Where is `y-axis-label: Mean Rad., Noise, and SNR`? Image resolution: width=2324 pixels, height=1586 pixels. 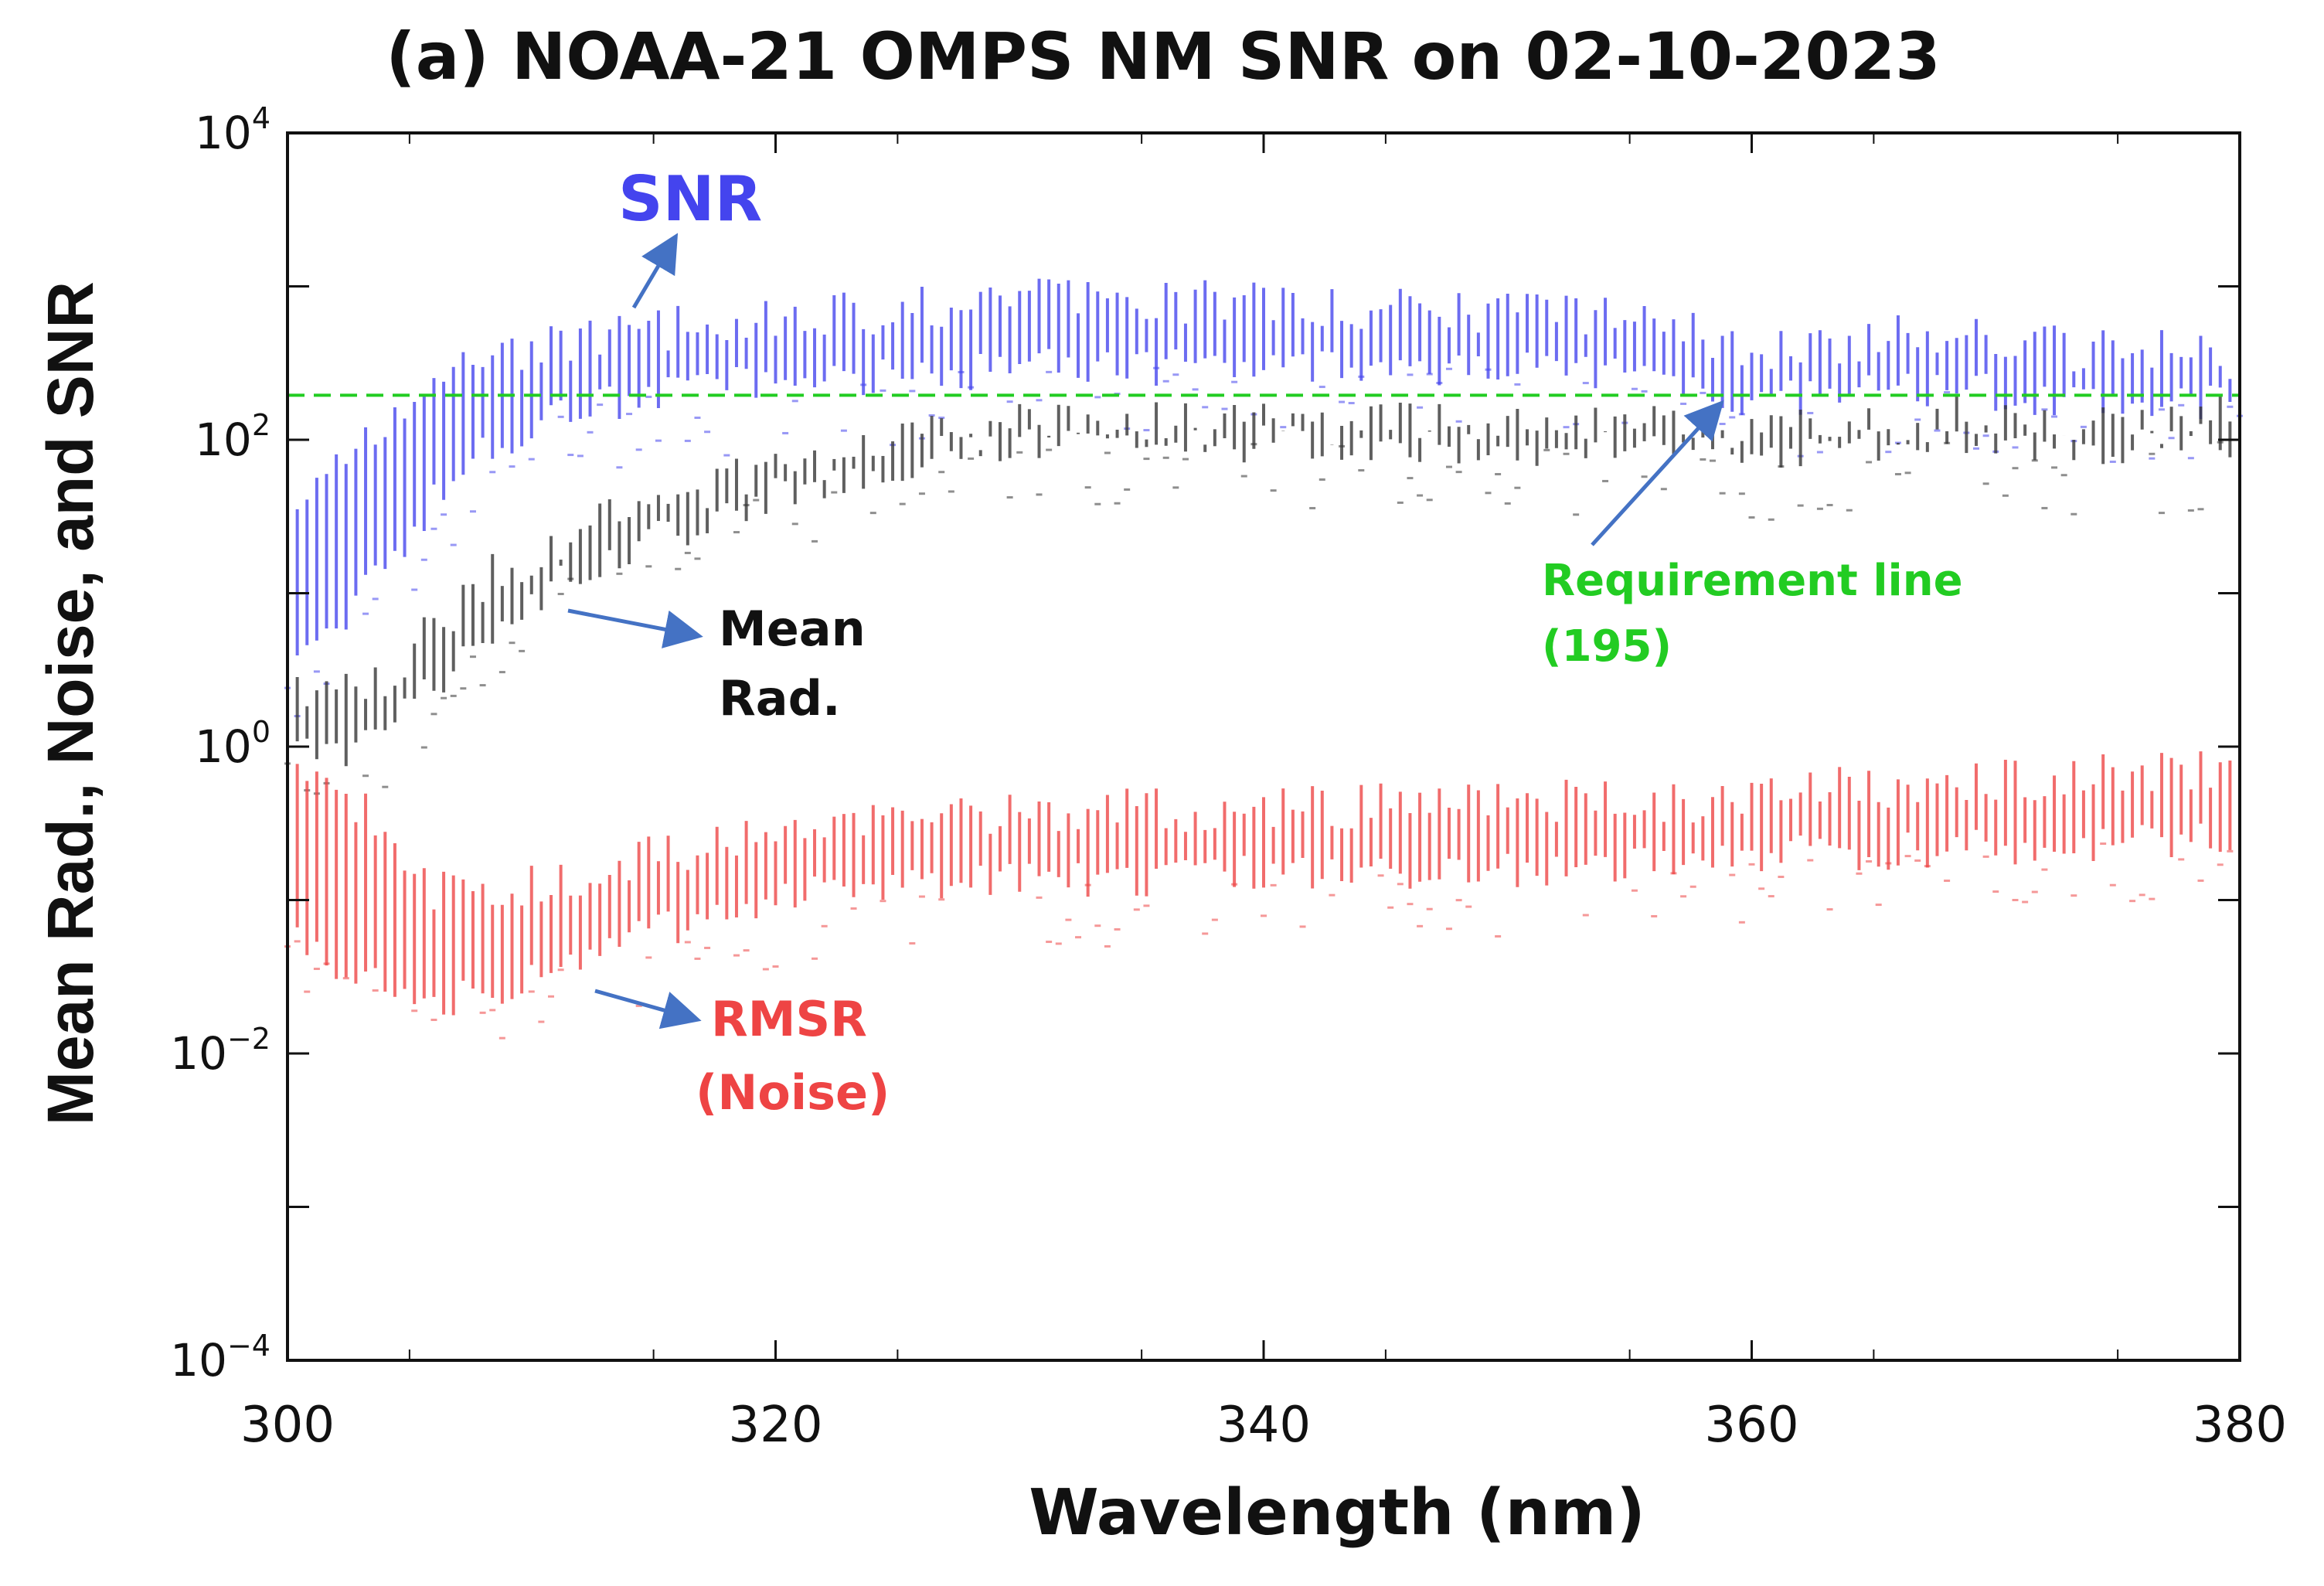
y-axis-label: Mean Rad., Noise, and SNR is located at coordinates (70, 703).